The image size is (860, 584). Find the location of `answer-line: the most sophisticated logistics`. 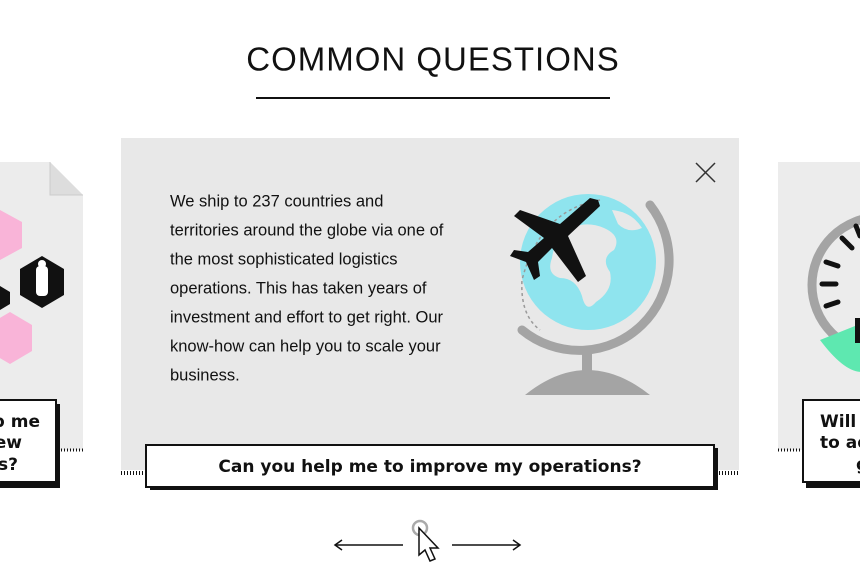

answer-line: the most sophisticated logistics is located at coordinates (283, 259).